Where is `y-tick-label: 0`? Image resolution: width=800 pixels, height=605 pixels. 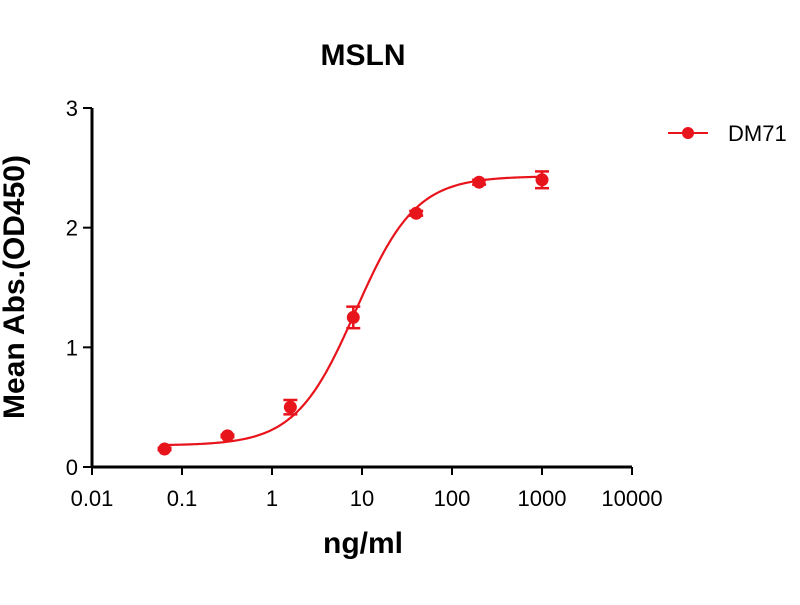
y-tick-label: 0 is located at coordinates (72, 467).